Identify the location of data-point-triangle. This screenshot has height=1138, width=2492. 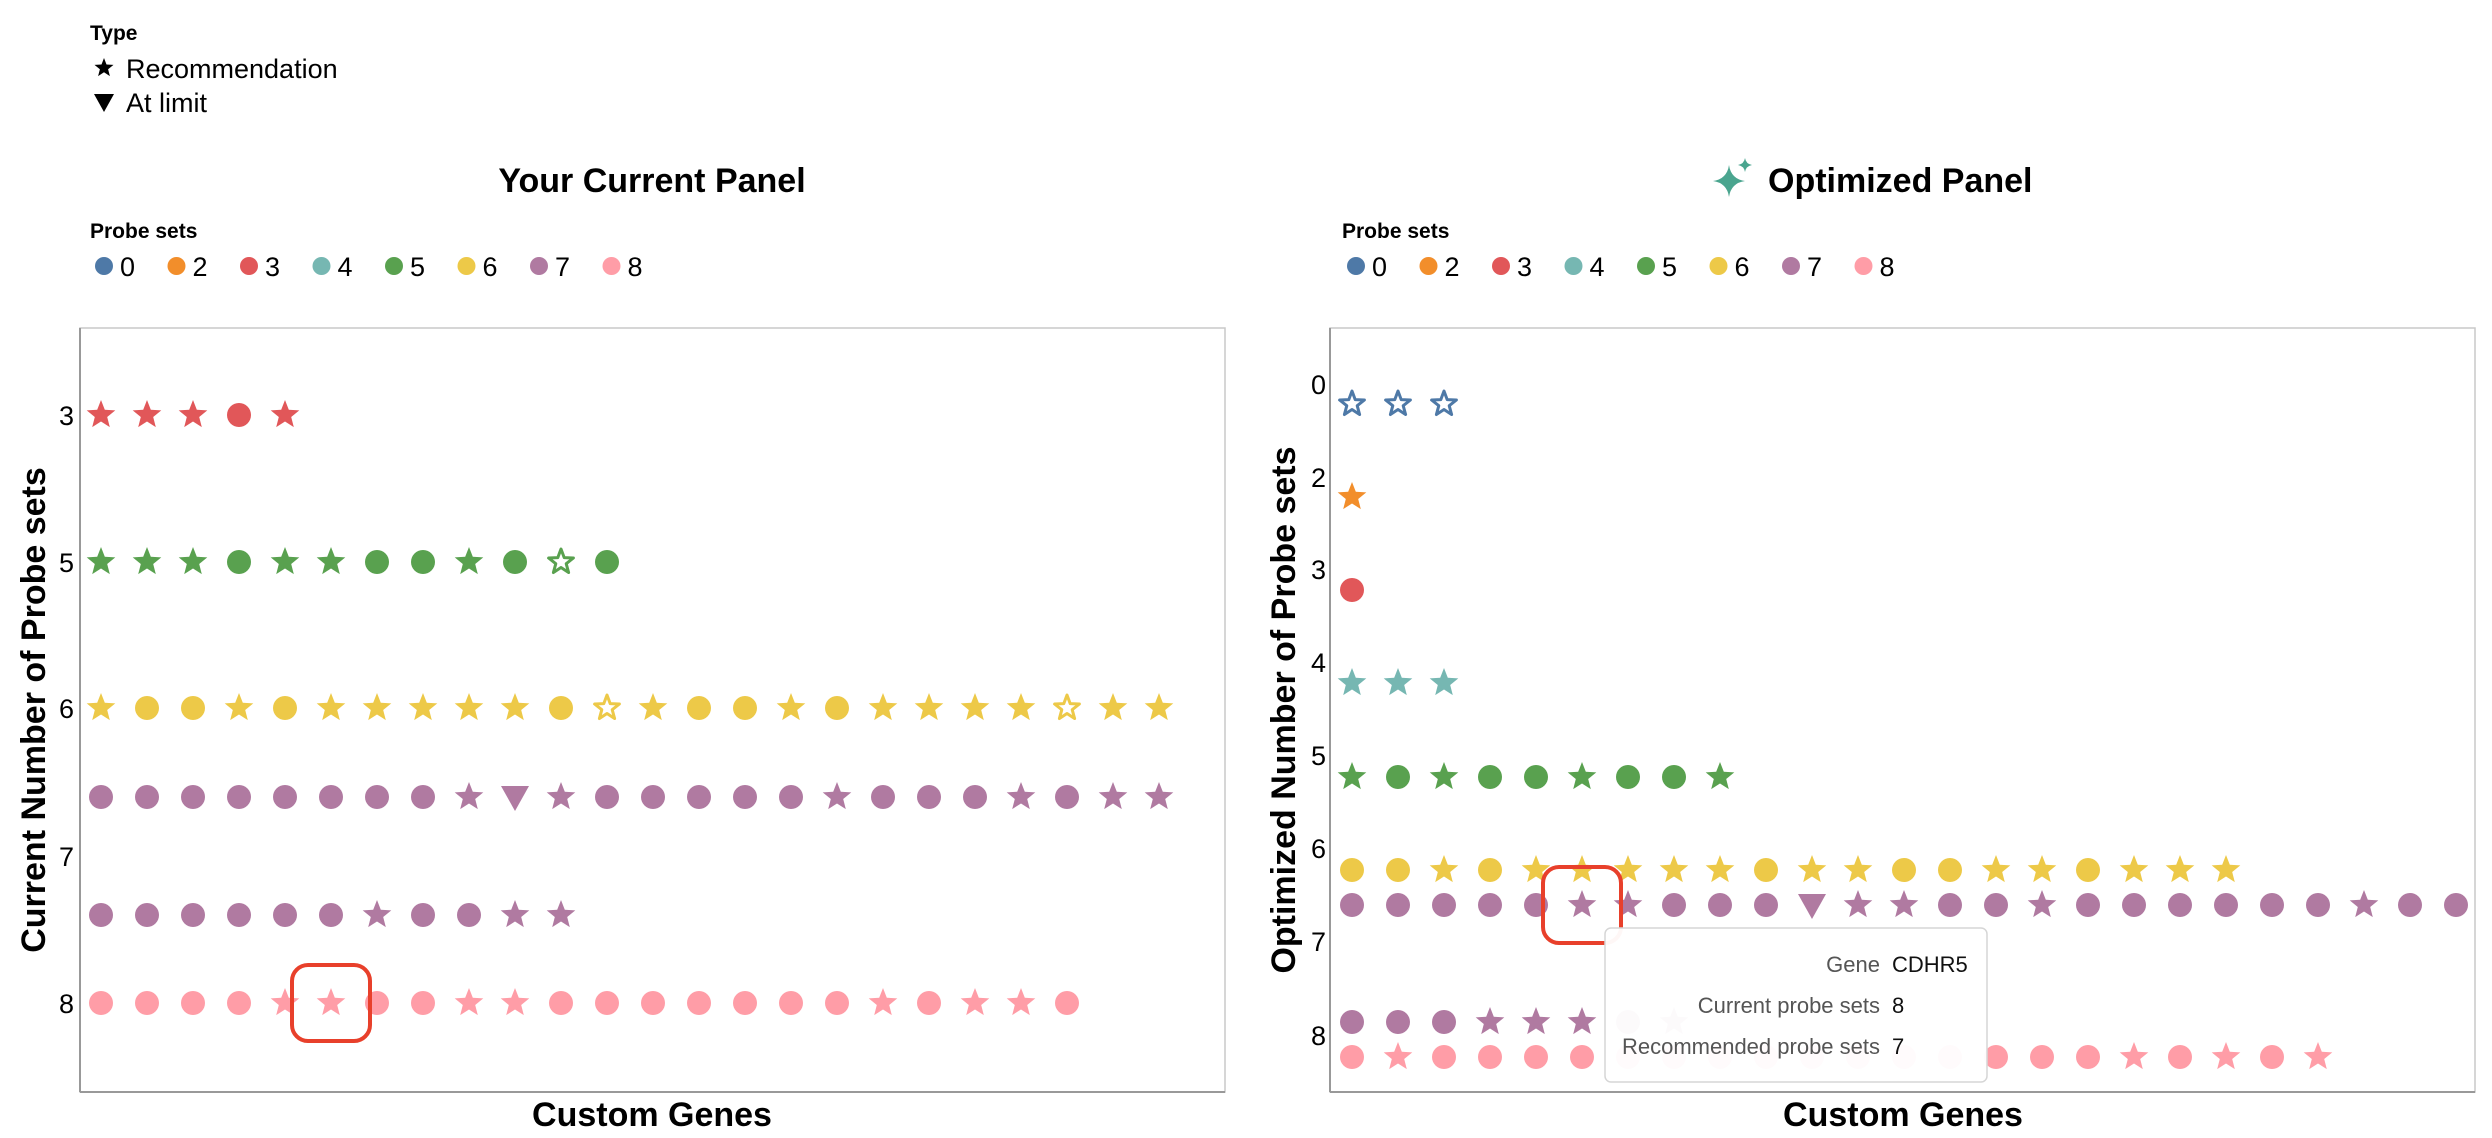
(1812, 906).